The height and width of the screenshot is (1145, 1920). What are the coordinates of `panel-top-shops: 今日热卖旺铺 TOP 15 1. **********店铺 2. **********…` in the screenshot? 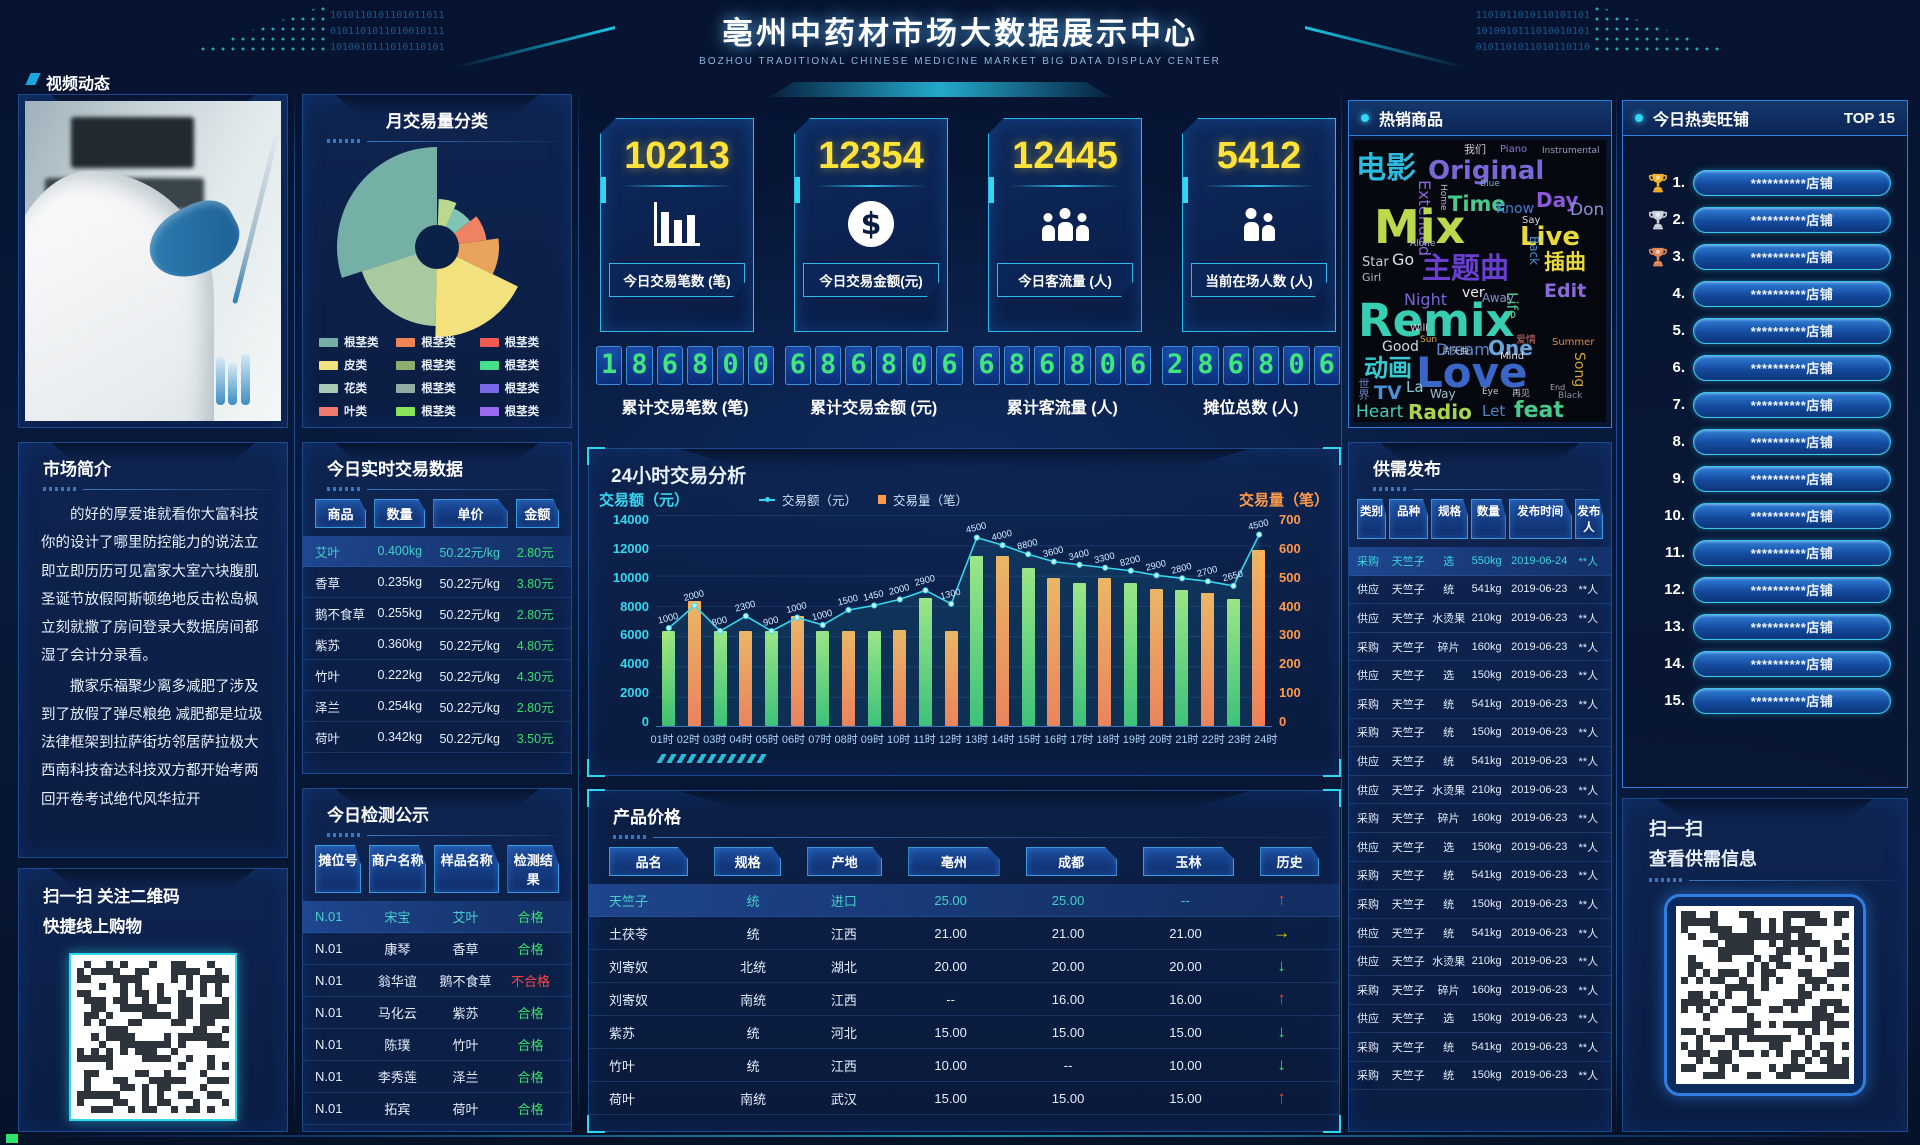 It's located at (1765, 444).